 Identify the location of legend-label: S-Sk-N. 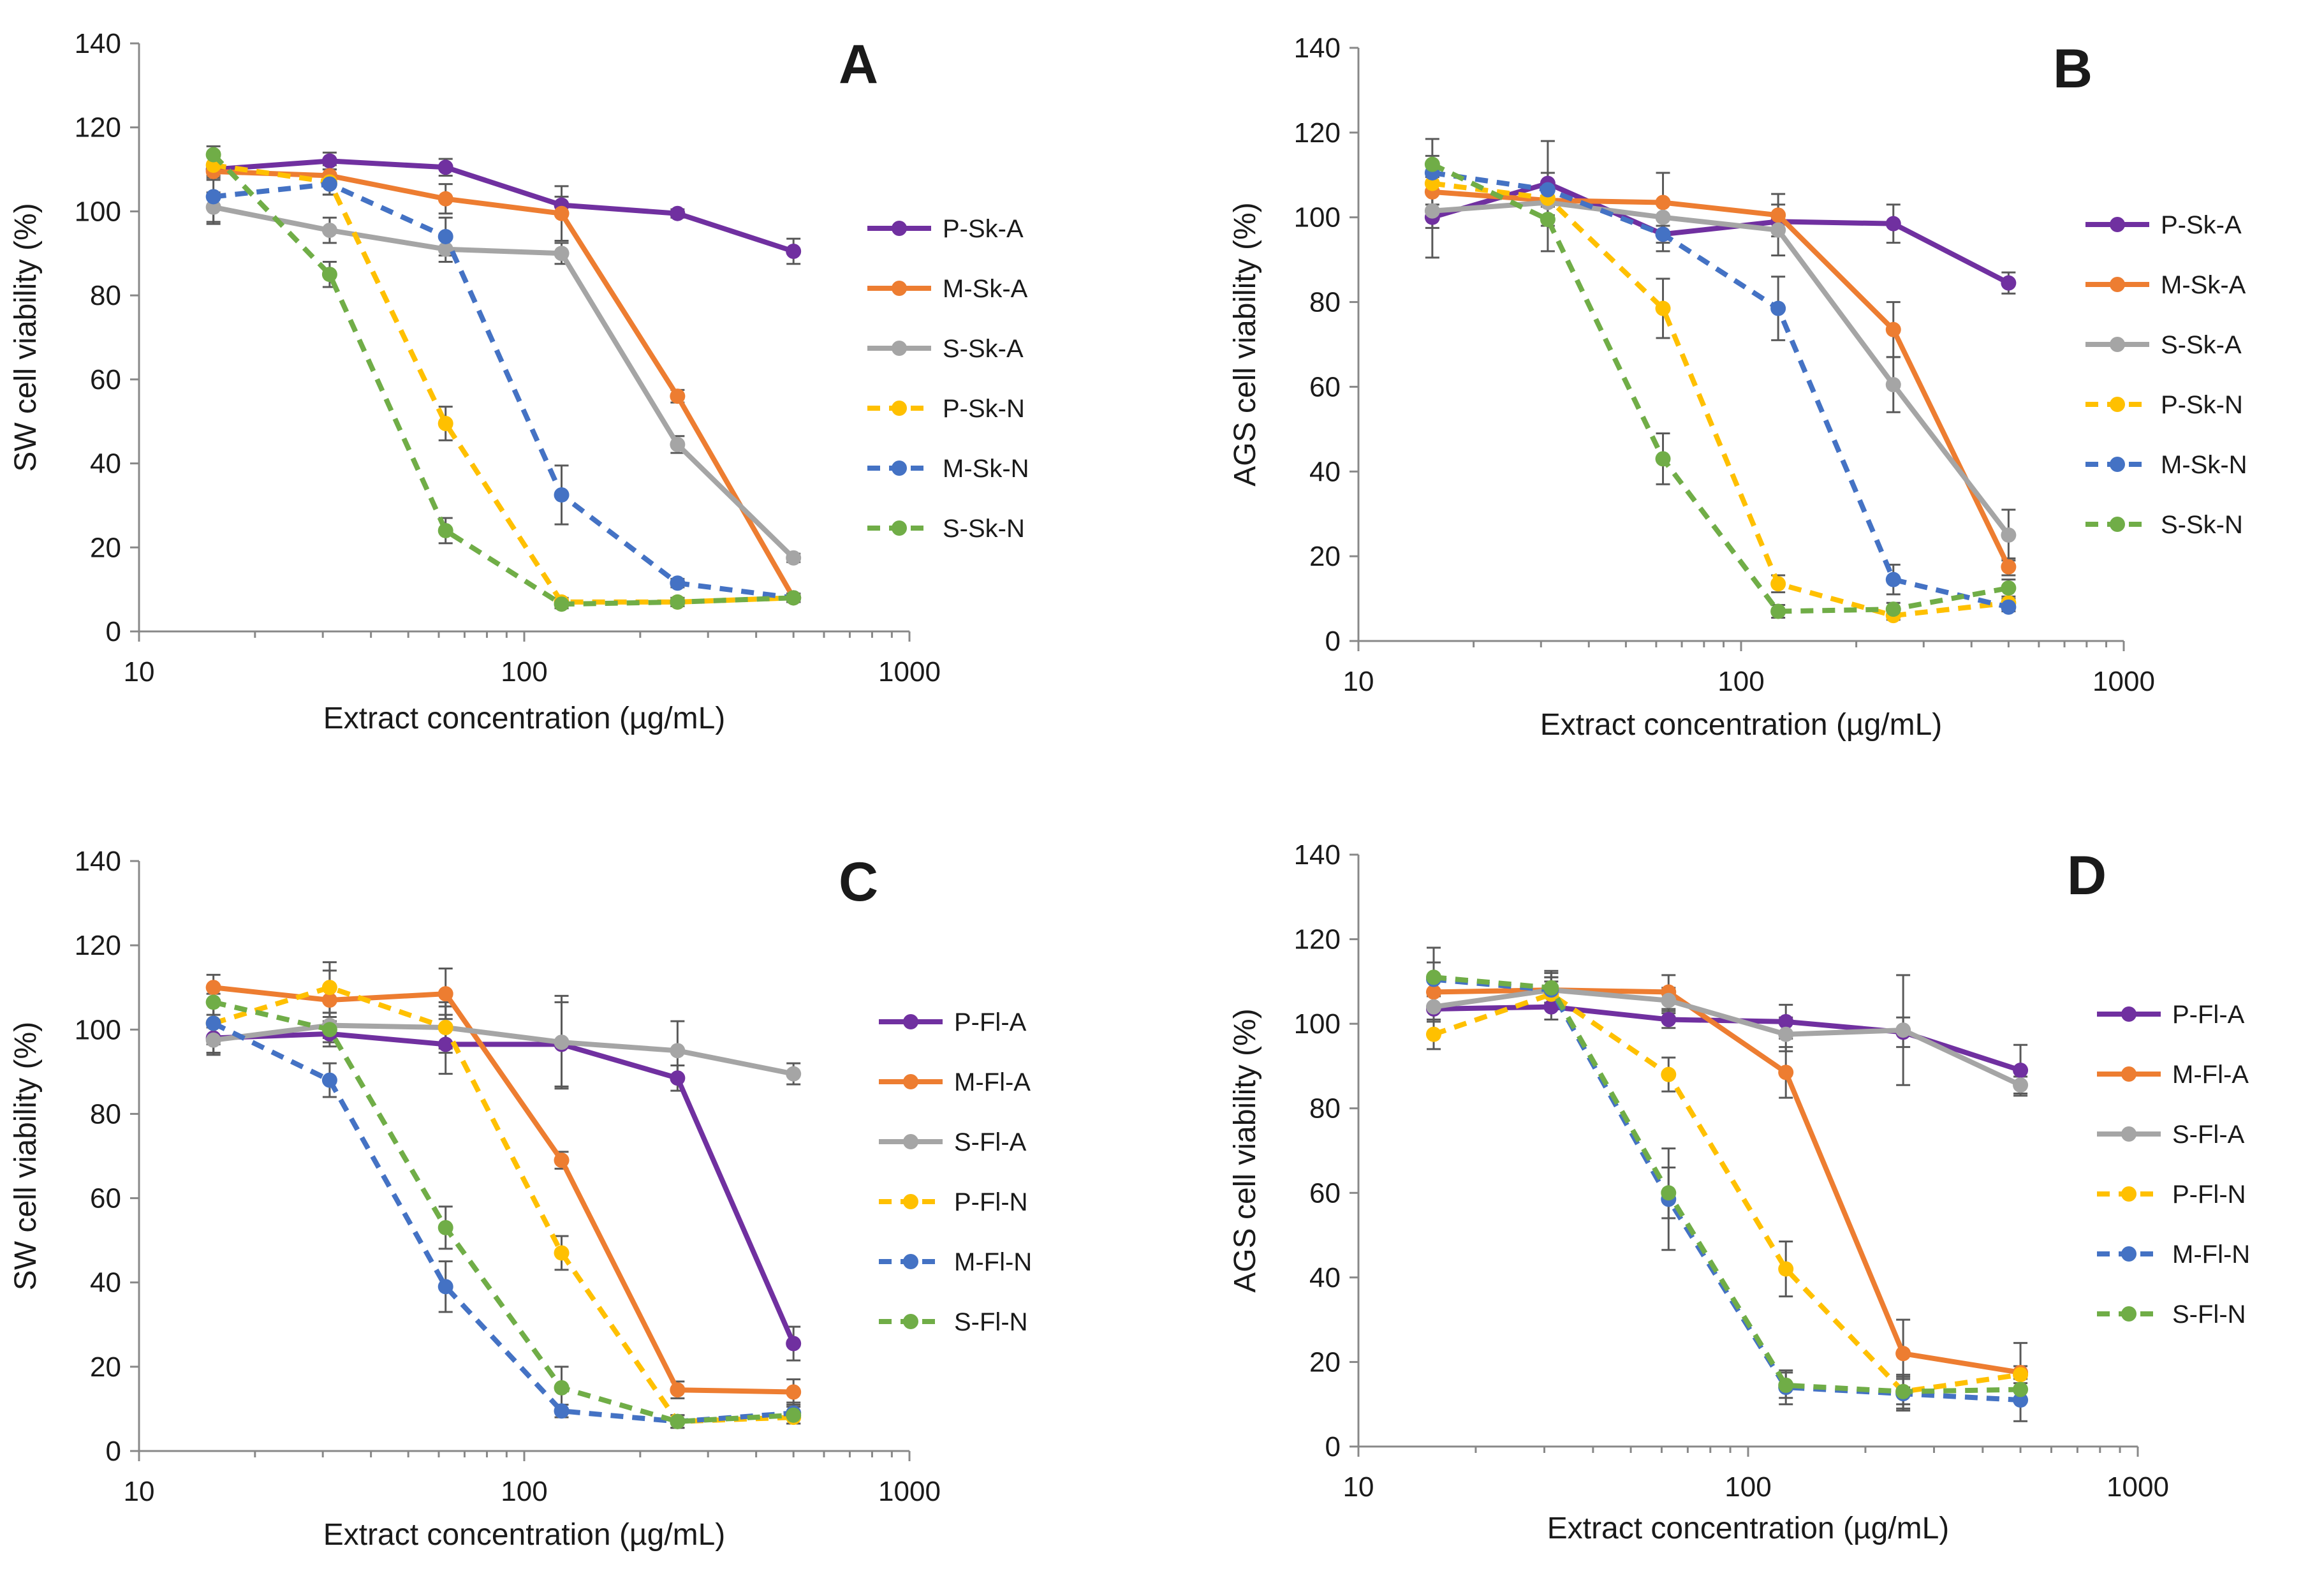
(2202, 525).